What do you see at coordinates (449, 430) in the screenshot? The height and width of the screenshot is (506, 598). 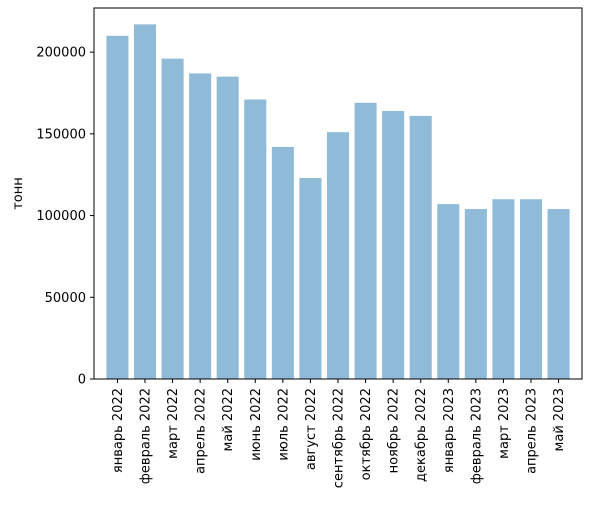 I see `x-tick-label: январь 2023` at bounding box center [449, 430].